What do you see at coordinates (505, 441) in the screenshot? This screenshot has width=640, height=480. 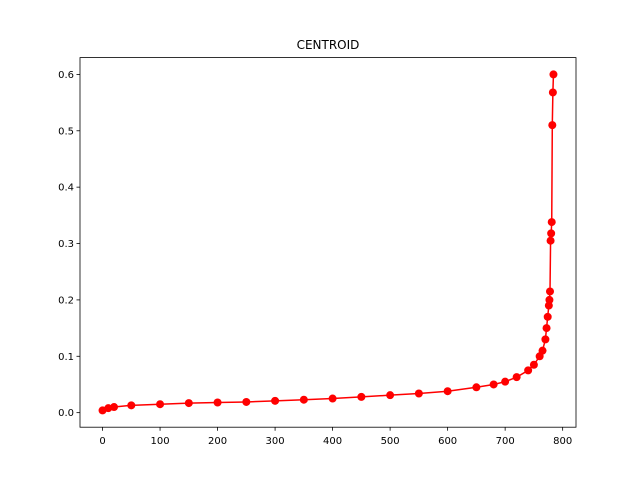 I see `x-tick-label: 700` at bounding box center [505, 441].